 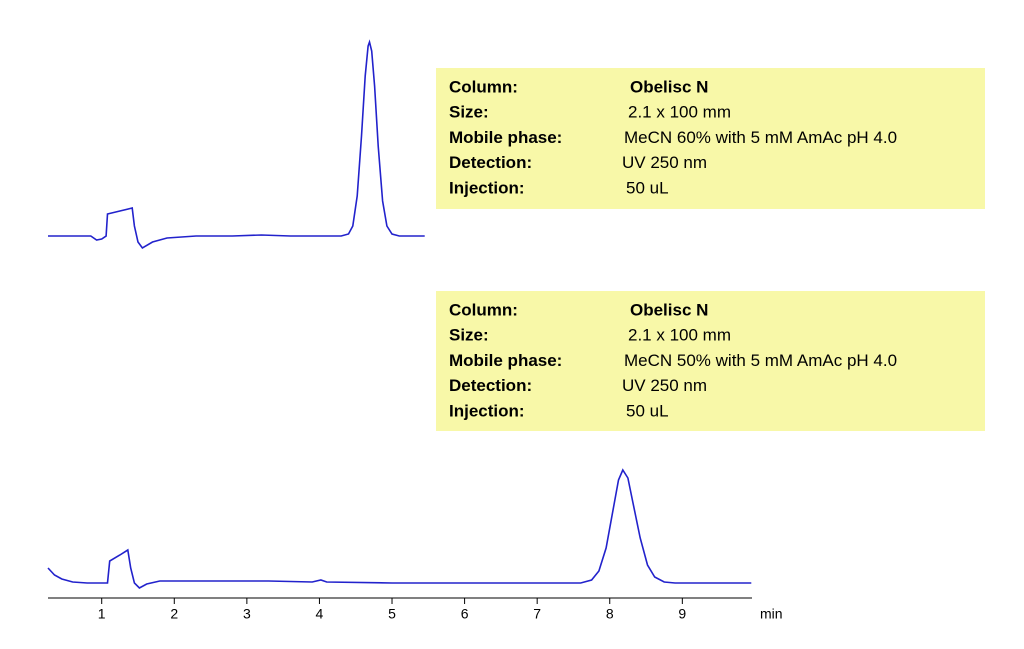 What do you see at coordinates (771, 614) in the screenshot?
I see `x-axis-label: min` at bounding box center [771, 614].